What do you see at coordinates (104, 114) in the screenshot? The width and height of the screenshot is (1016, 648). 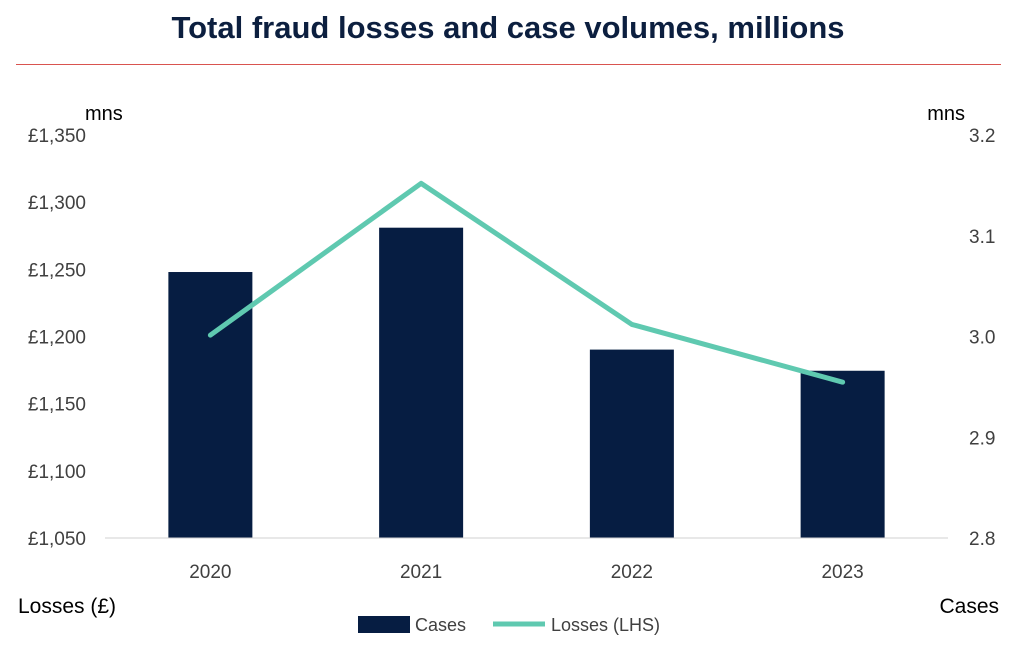 I see `left-unit-label: mns` at bounding box center [104, 114].